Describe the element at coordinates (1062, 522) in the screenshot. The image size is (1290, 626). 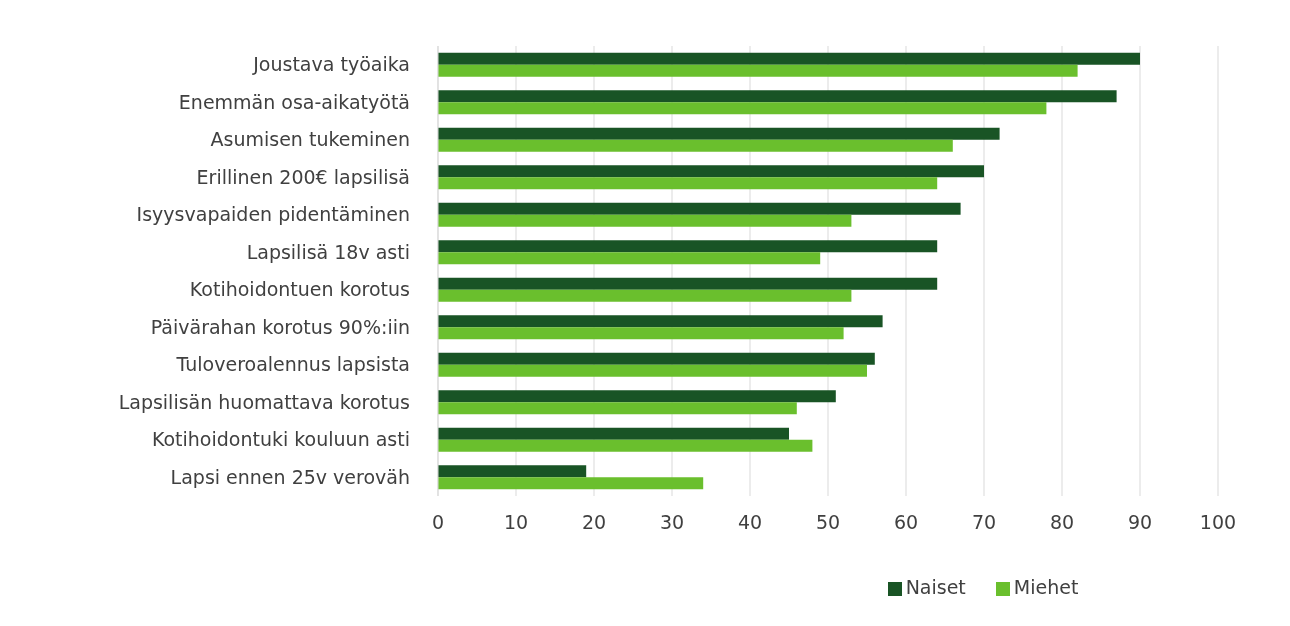
I see `x-tick-label: 80` at that location.